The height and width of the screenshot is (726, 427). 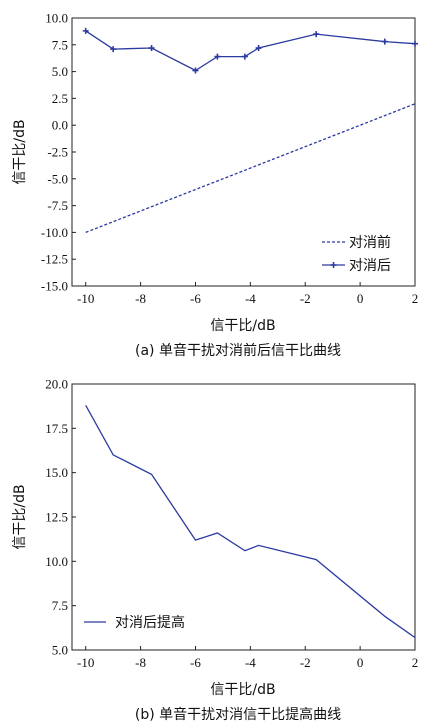 What do you see at coordinates (242, 326) in the screenshot?
I see `x-axis-label-a: 信干比/dB` at bounding box center [242, 326].